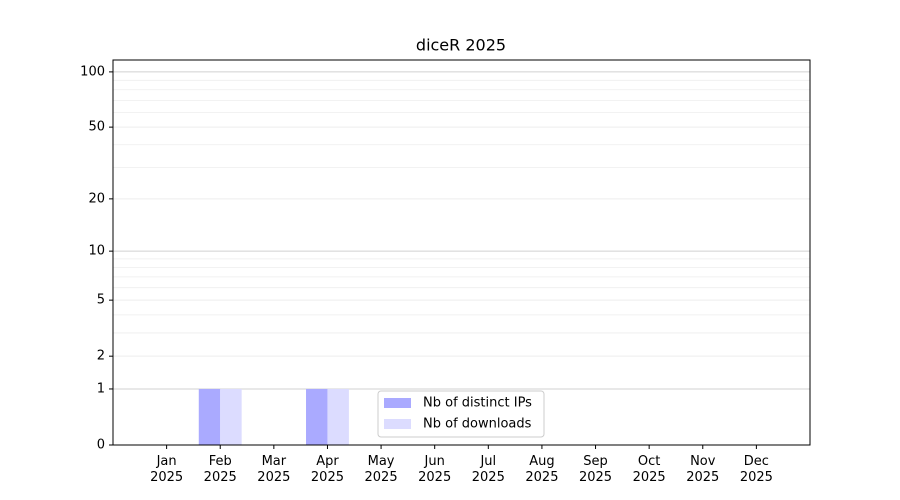 This screenshot has height=500, width=900. What do you see at coordinates (541, 469) in the screenshot?
I see `x-tick-label: Aug 2025` at bounding box center [541, 469].